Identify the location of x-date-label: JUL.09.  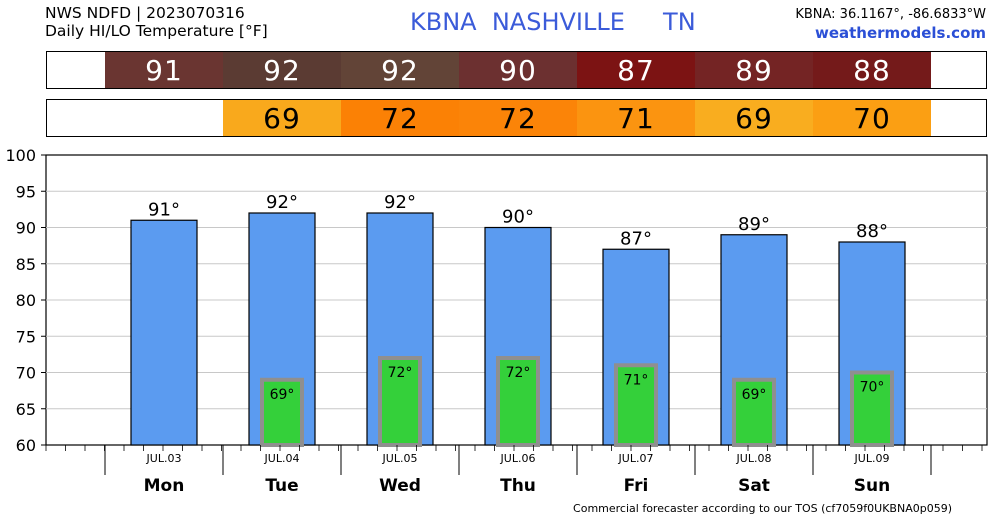
(872, 458).